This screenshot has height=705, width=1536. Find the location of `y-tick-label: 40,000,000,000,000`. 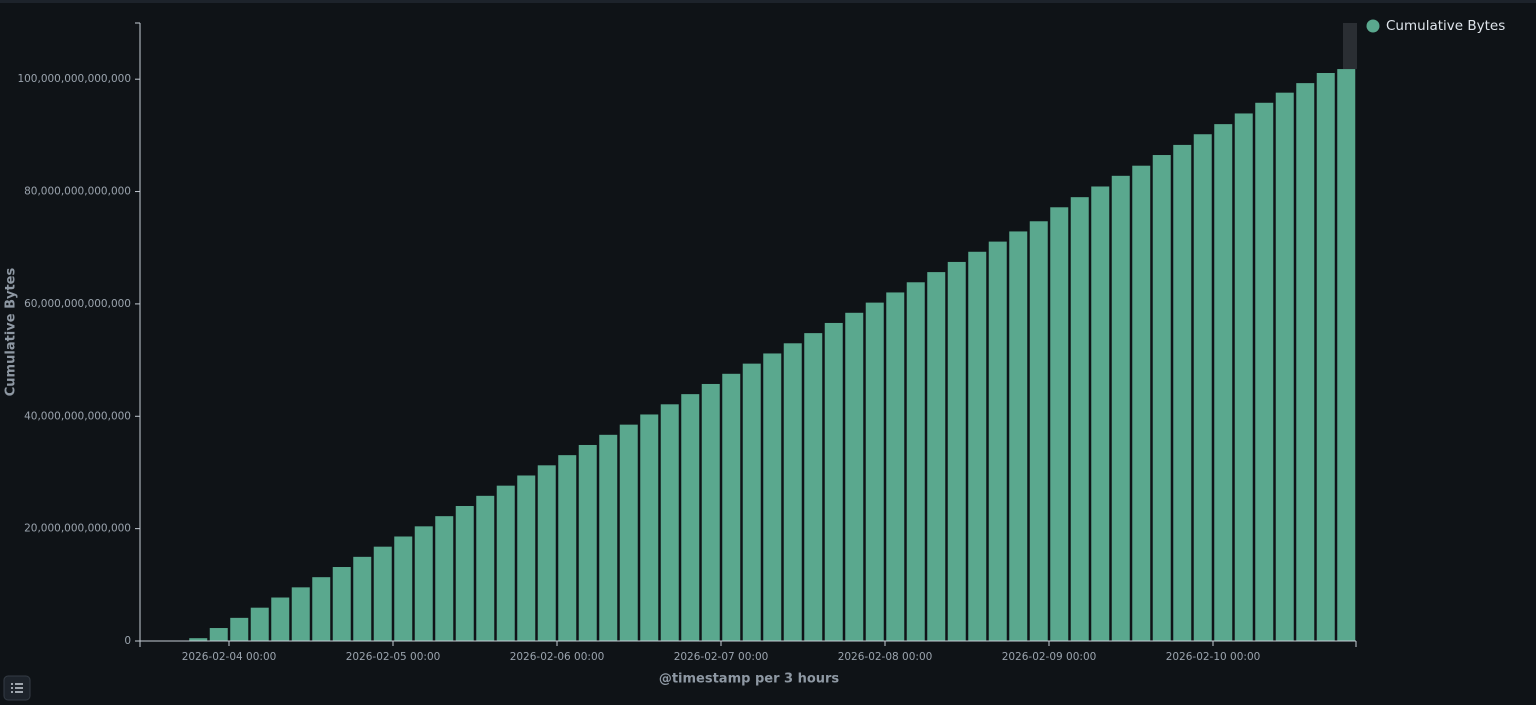

y-tick-label: 40,000,000,000,000 is located at coordinates (77, 416).